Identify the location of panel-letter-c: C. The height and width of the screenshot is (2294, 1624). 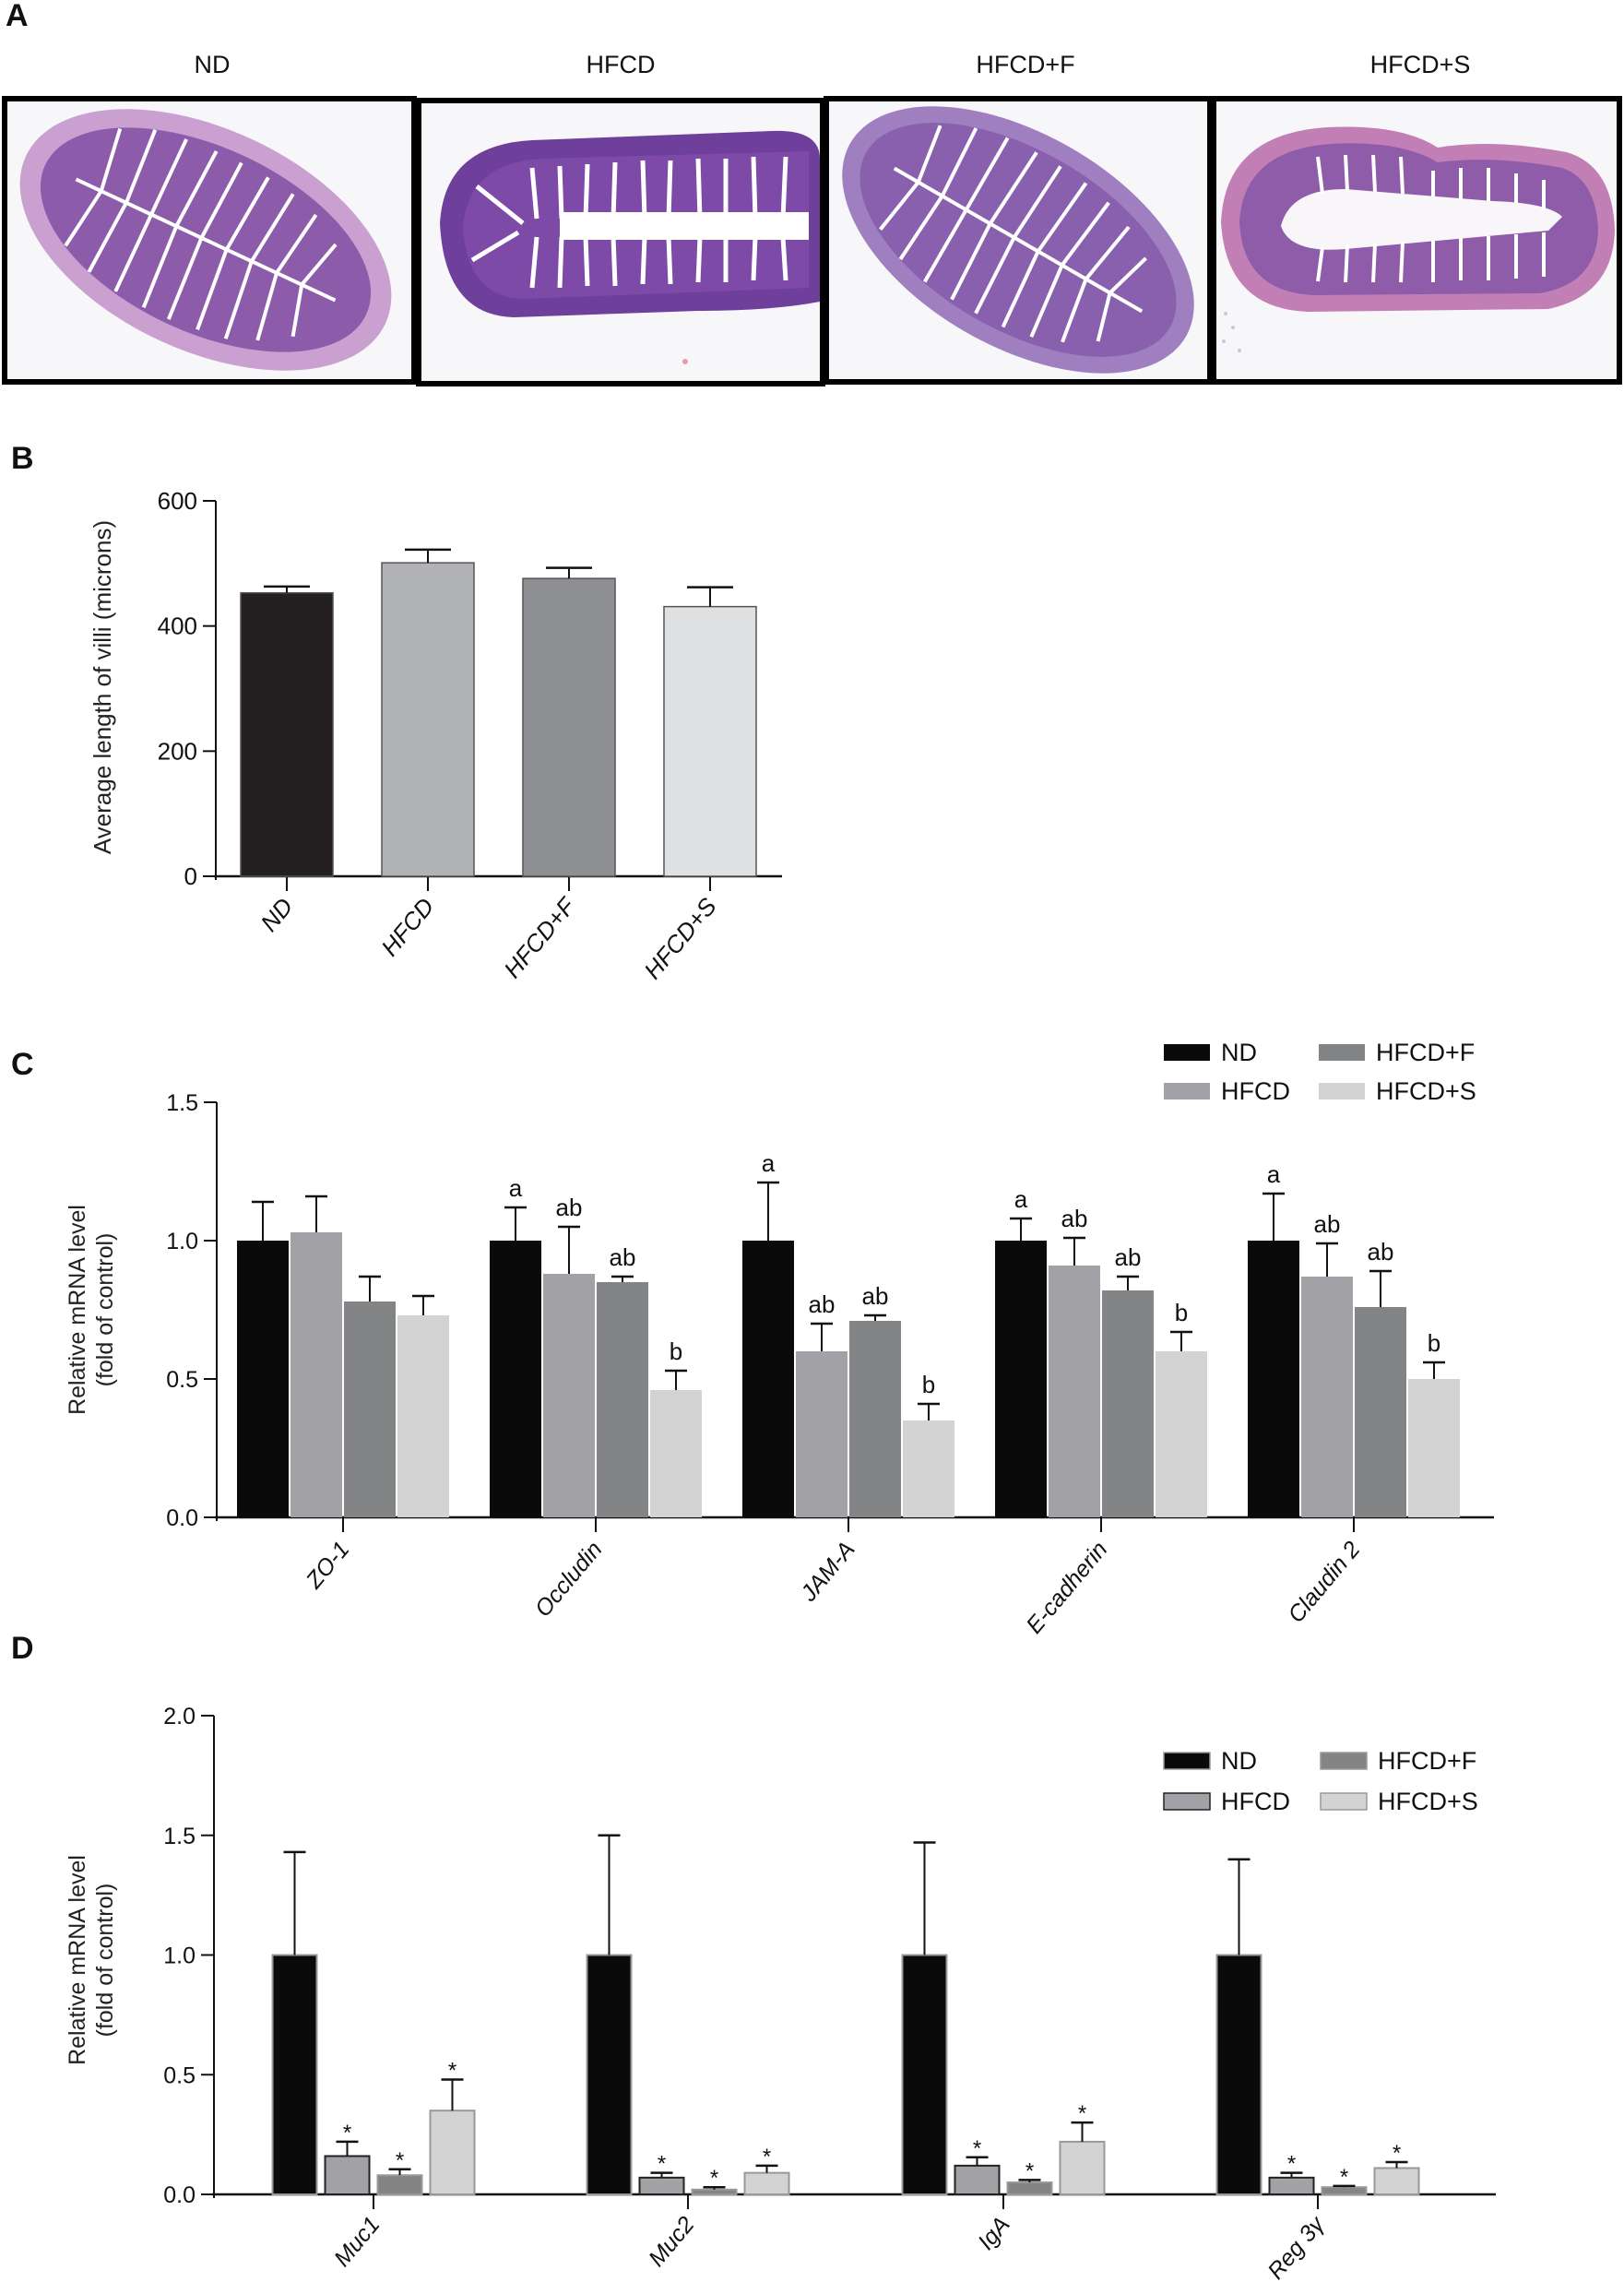
(22, 1064).